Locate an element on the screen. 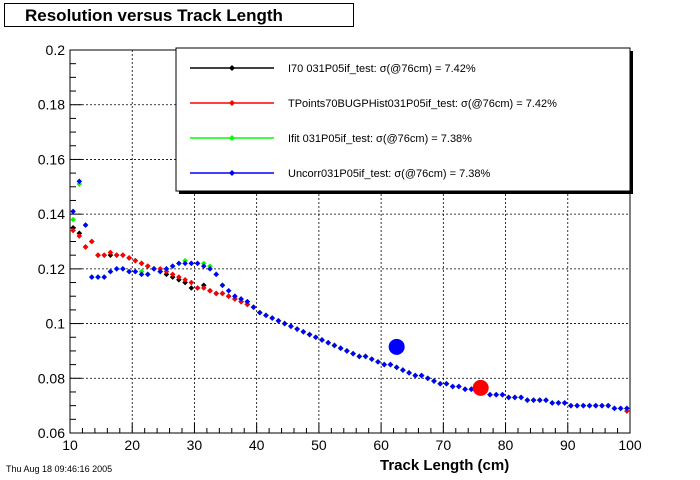 The width and height of the screenshot is (700, 480). y-tick-label: 0.12 is located at coordinates (51, 269).